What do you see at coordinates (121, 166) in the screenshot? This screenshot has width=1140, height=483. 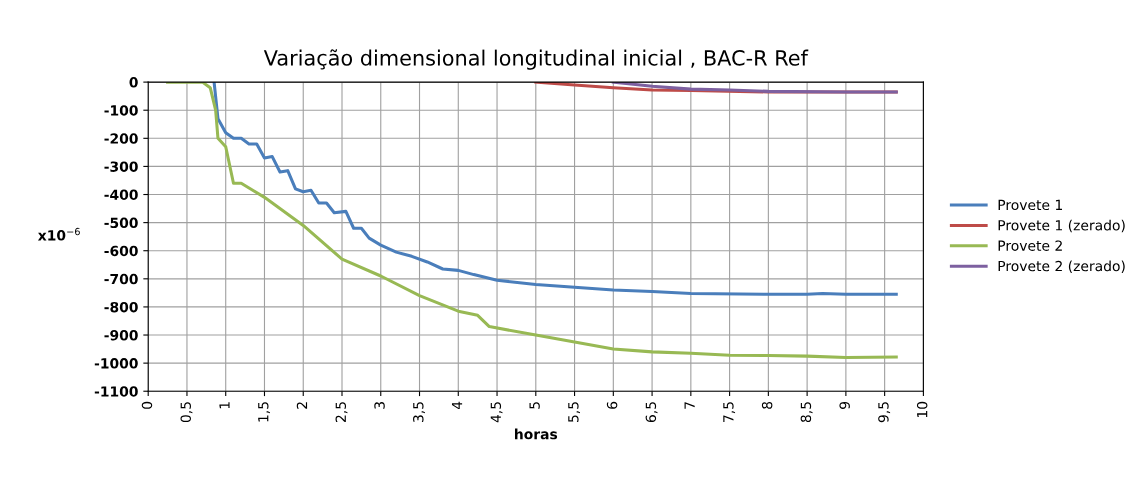 I see `y-tick-label: -300` at bounding box center [121, 166].